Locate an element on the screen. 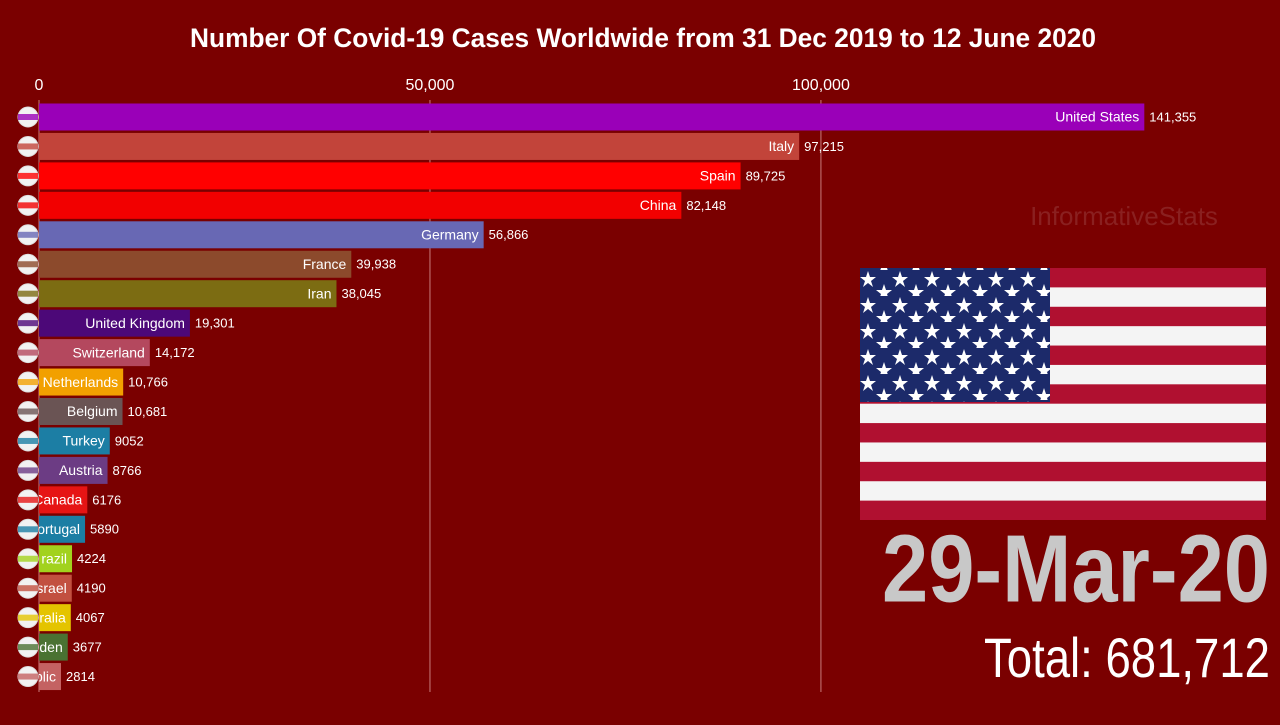 This screenshot has width=1280, height=725. bar-label: blic is located at coordinates (45, 676).